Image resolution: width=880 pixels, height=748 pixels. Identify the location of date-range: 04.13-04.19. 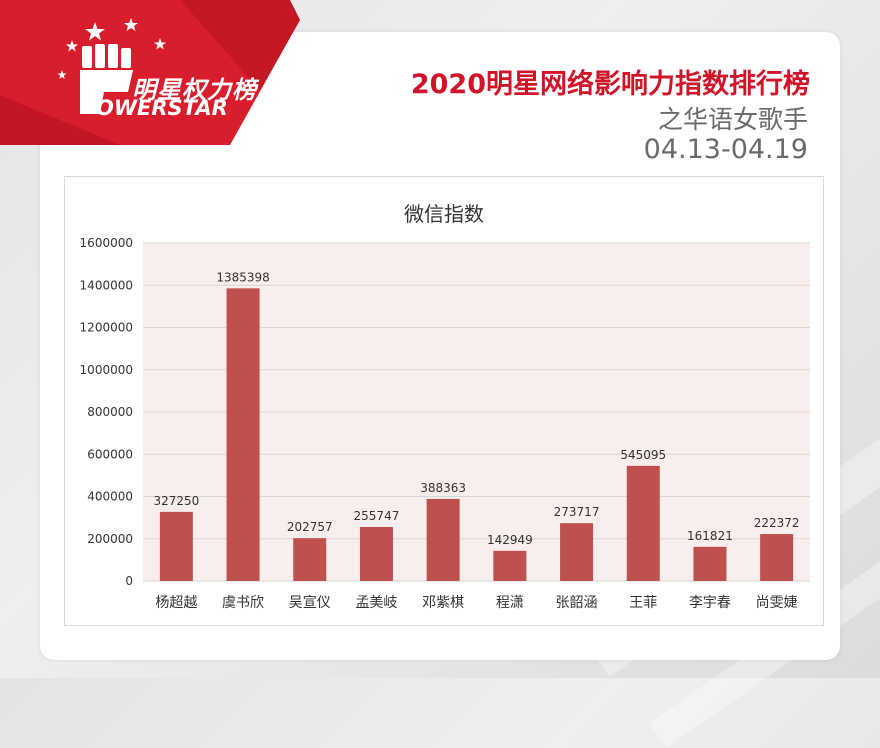
(725, 149).